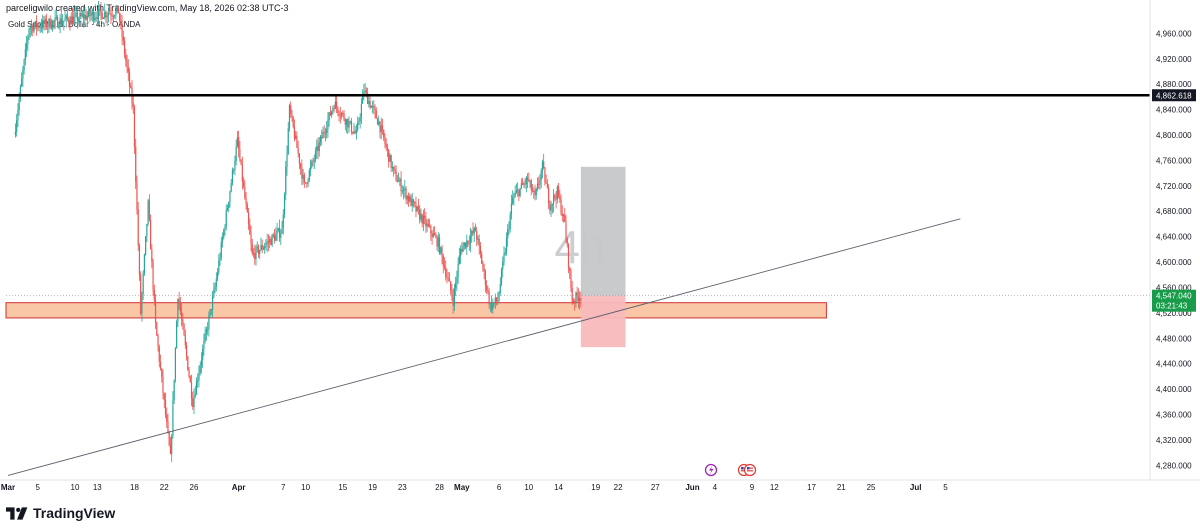 The width and height of the screenshot is (1200, 531). I want to click on price-tick-label: 4,760.000, so click(1174, 160).